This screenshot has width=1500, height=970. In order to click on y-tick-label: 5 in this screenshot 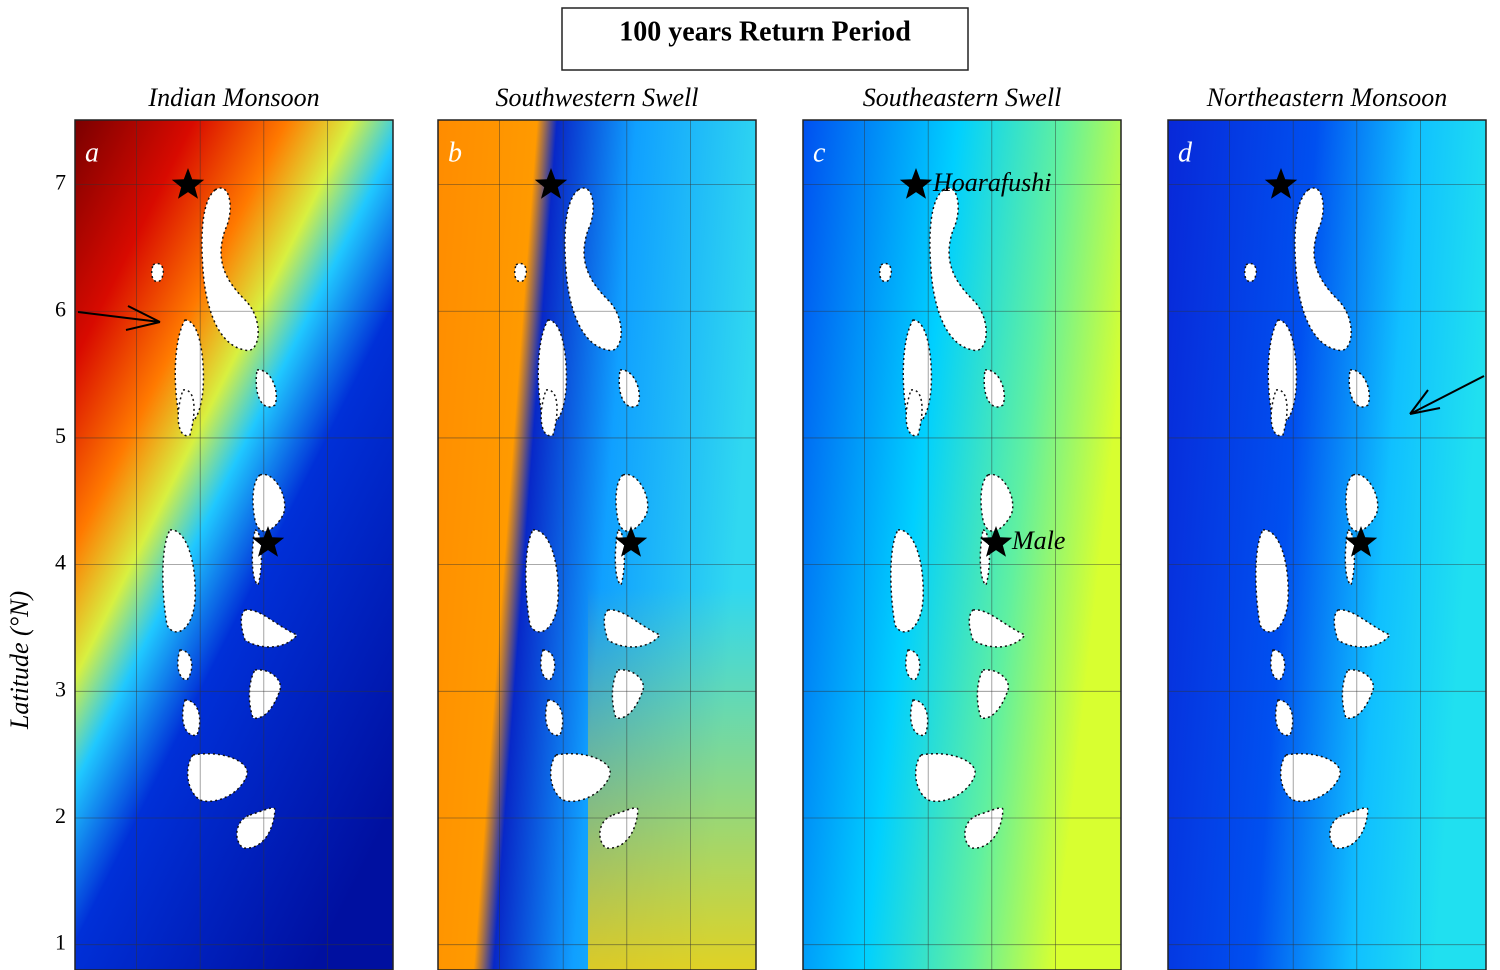, I will do `click(60, 435)`.